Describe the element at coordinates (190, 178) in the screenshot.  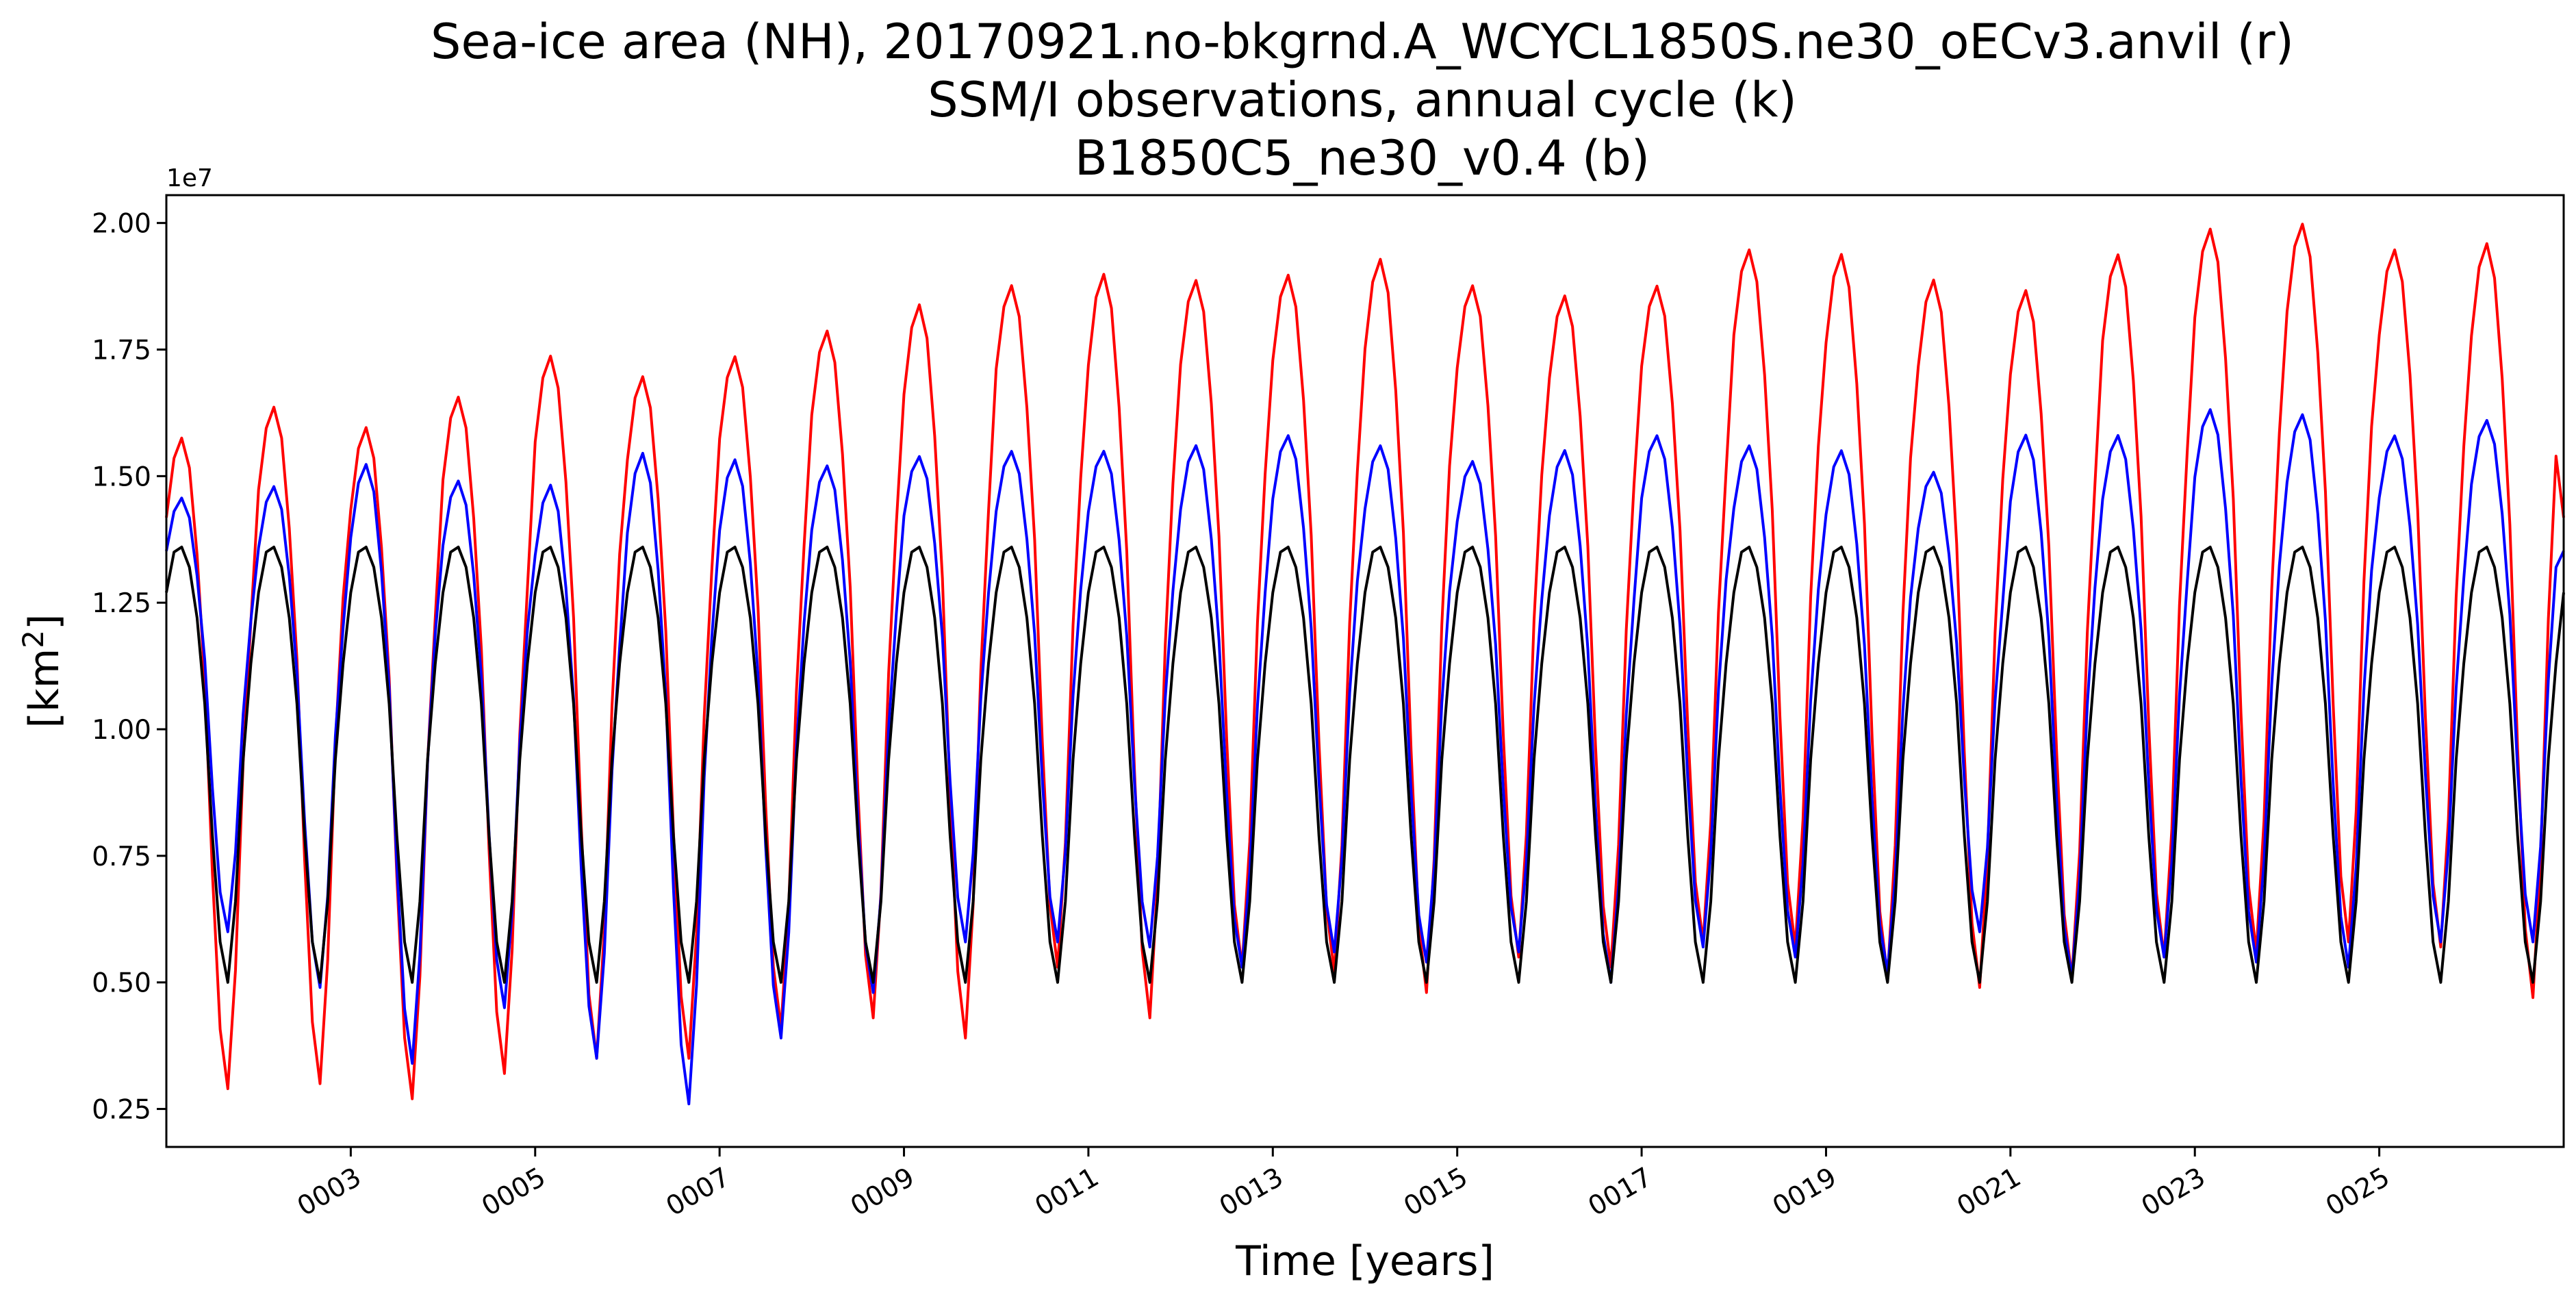
I see `y-axis-offset-label: 1e7` at that location.